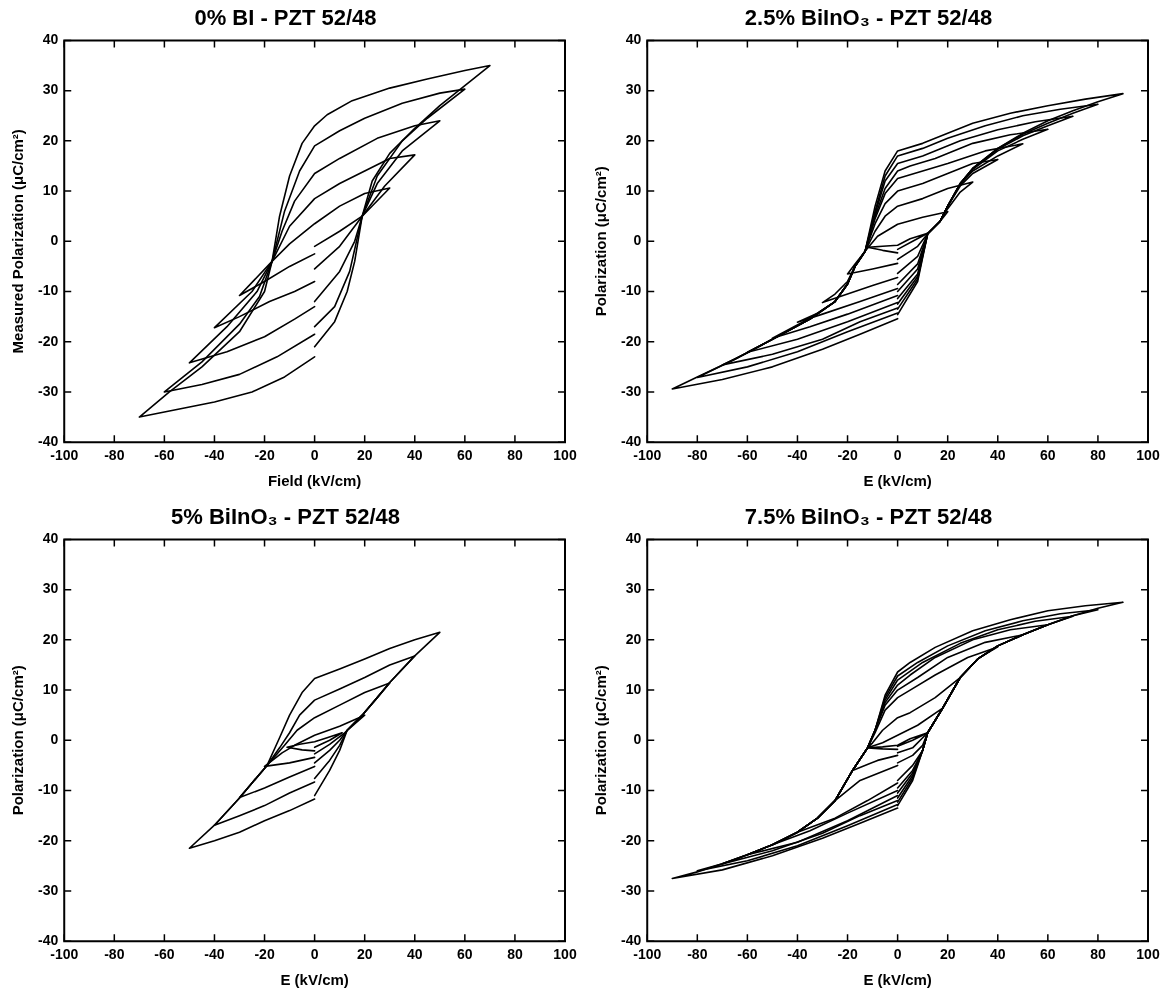  Describe the element at coordinates (314, 481) in the screenshot. I see `x-axis-title: Field (kV/cm)` at that location.